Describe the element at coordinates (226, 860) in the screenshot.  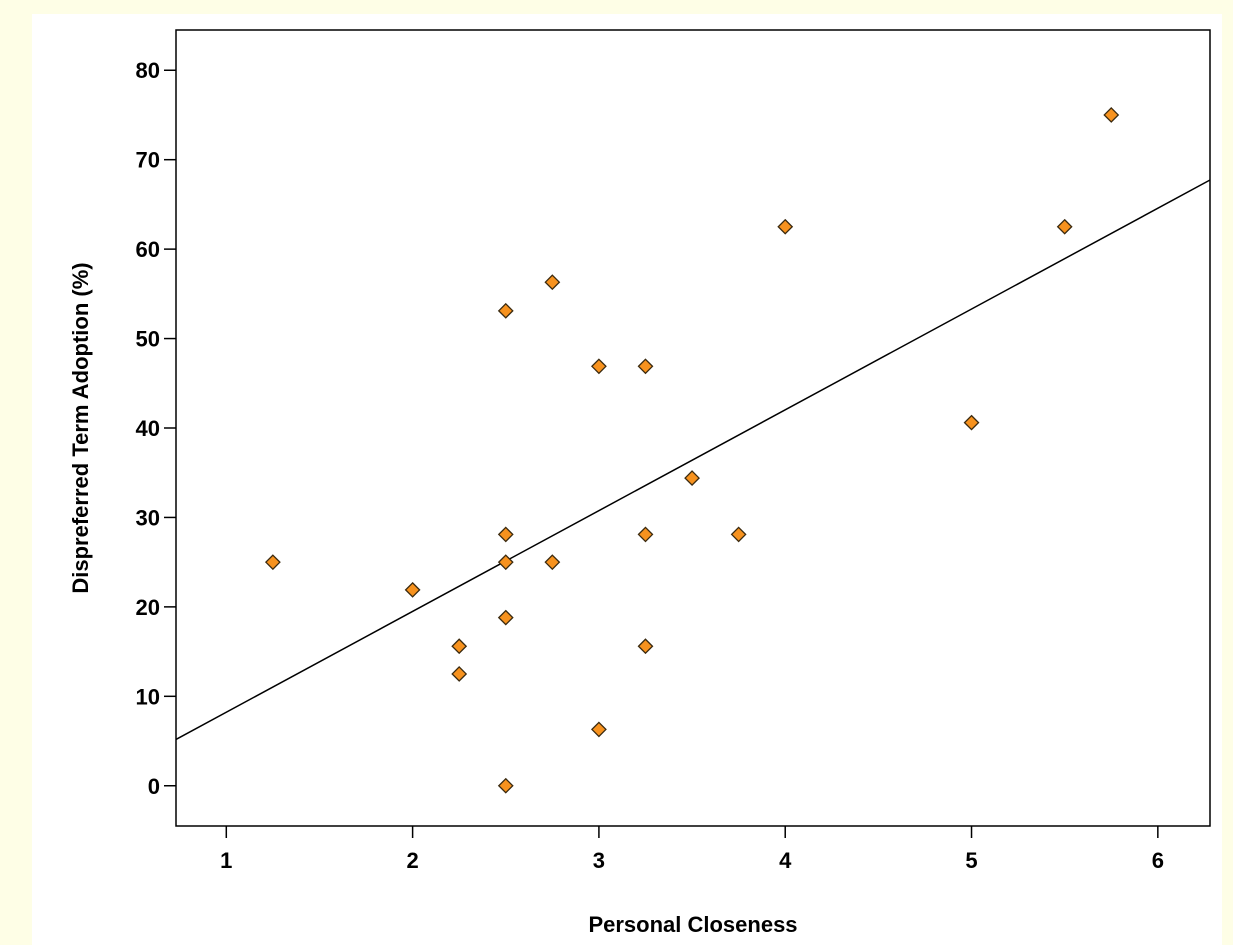
I see `x-tick-label: 1` at that location.